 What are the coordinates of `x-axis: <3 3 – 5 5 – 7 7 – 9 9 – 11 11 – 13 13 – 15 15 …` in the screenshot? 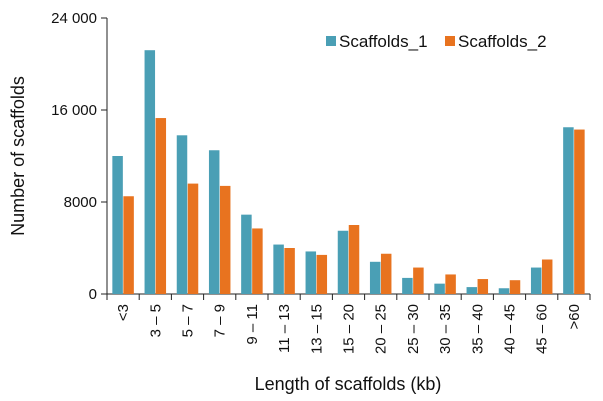 It's located at (348, 323).